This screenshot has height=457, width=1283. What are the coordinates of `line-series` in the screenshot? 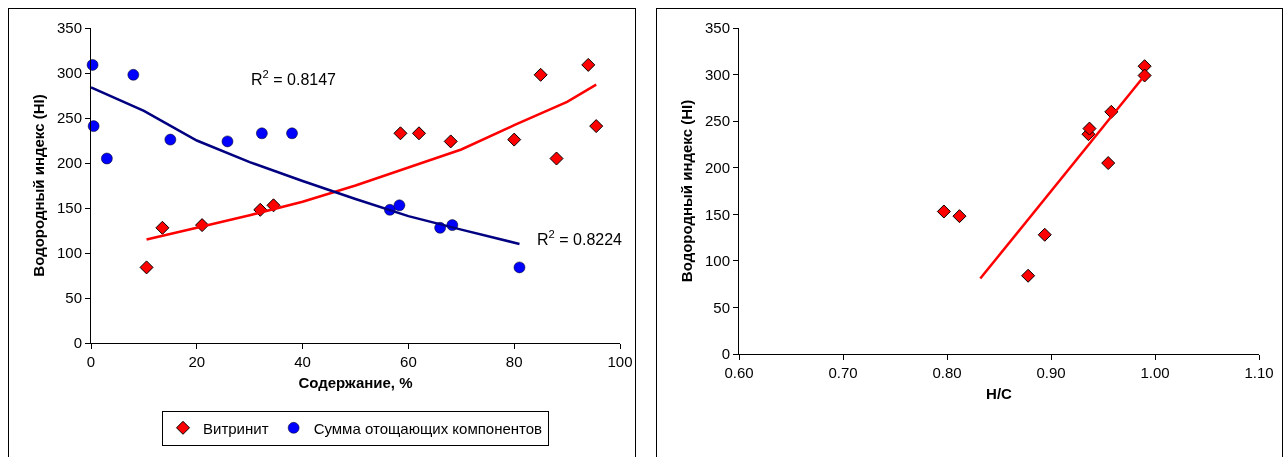 It's located at (306, 166).